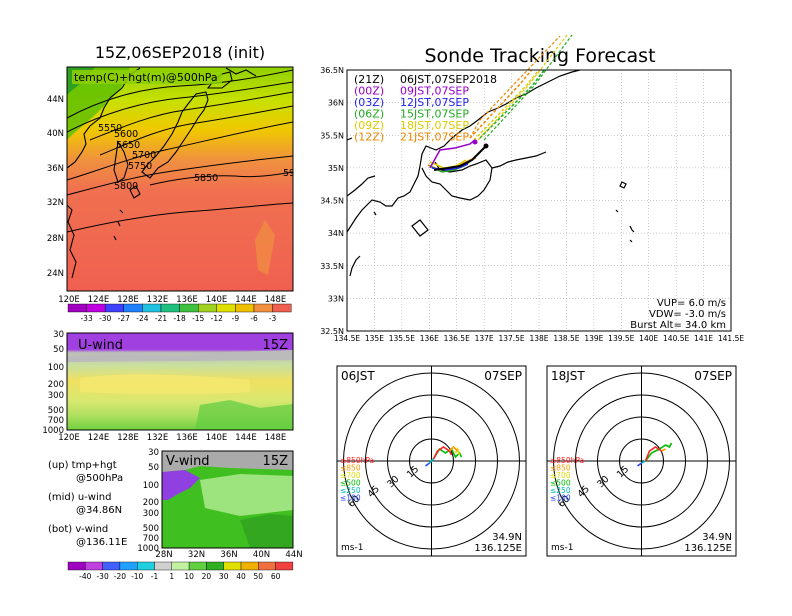  Describe the element at coordinates (128, 300) in the screenshot. I see `map-lon-tick: 128E` at that location.